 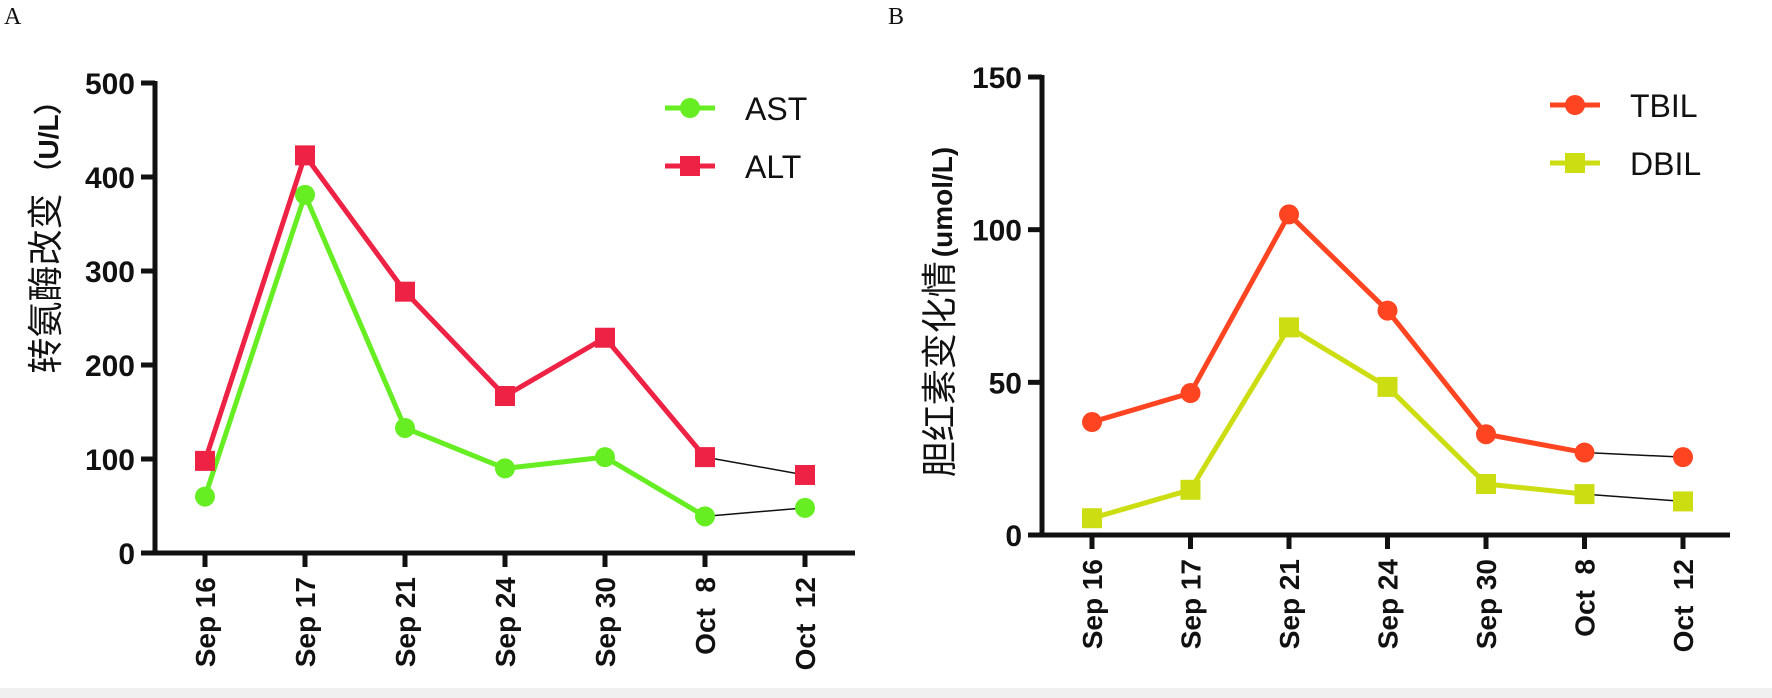 What do you see at coordinates (886, 693) in the screenshot?
I see `bottom-border` at bounding box center [886, 693].